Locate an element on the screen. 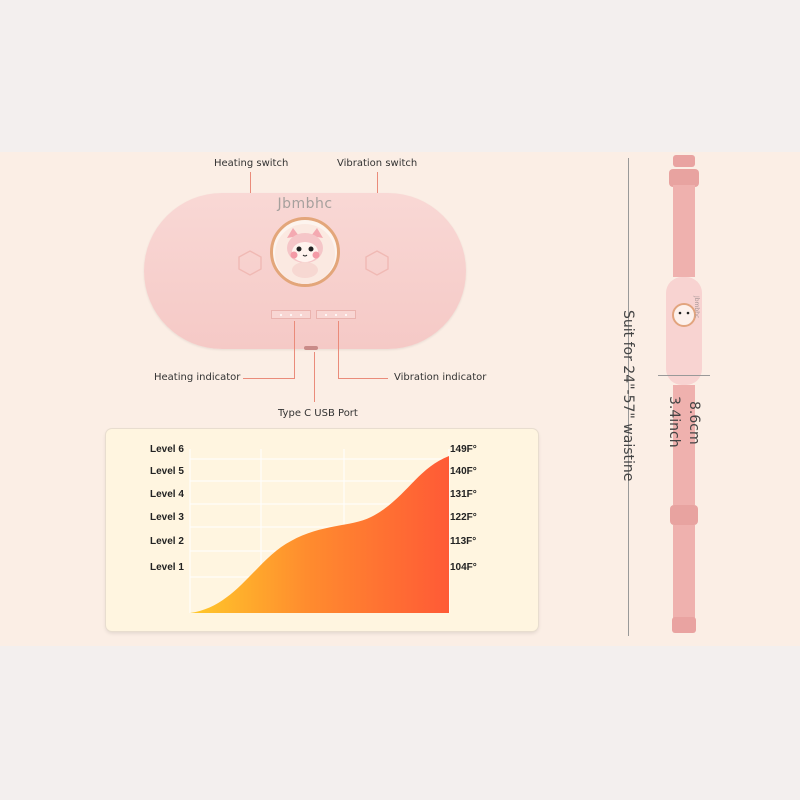 The image size is (800, 800). level-label: Level 5 is located at coordinates (167, 471).